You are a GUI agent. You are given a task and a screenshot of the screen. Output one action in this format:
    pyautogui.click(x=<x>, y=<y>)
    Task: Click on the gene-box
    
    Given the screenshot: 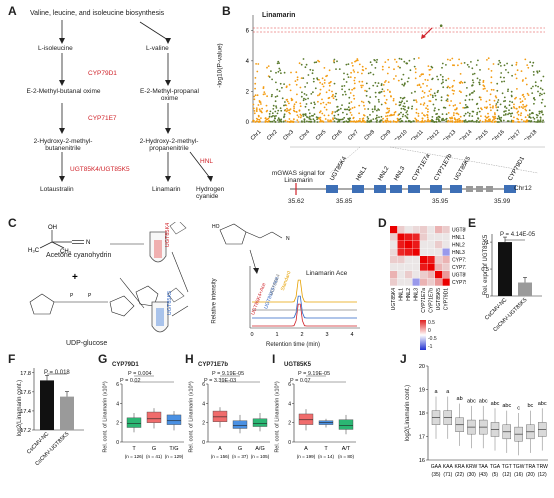 What is the action you would take?
    pyautogui.click(x=358, y=189)
    